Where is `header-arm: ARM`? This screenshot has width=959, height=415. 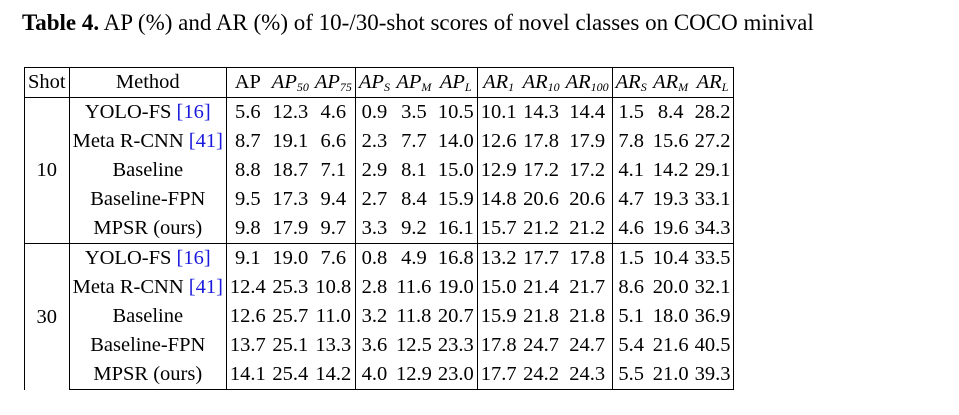 header-arm: ARM is located at coordinates (670, 82).